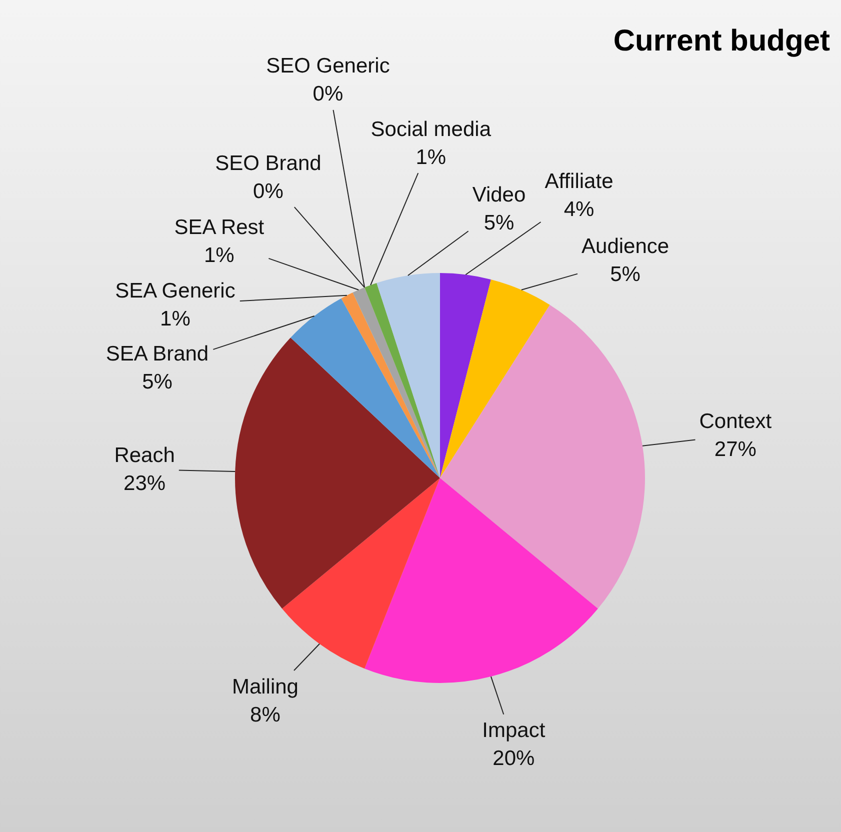 This screenshot has width=841, height=832. I want to click on chart-title: Current budget, so click(721, 41).